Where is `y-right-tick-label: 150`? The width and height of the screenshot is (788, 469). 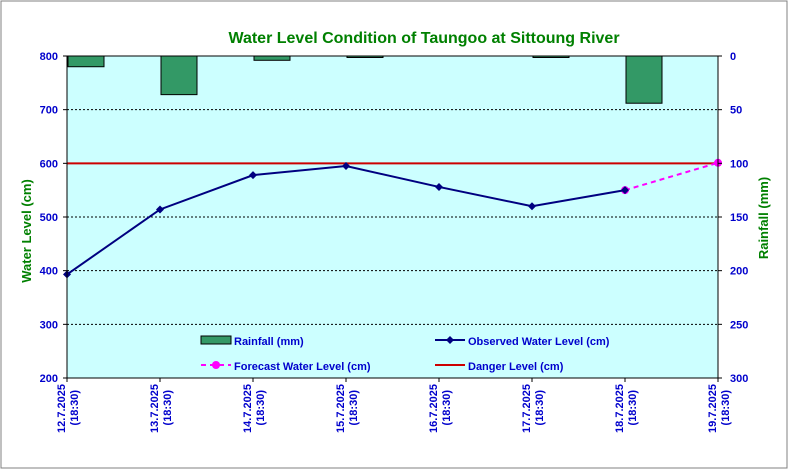
y-right-tick-label: 150 is located at coordinates (739, 218).